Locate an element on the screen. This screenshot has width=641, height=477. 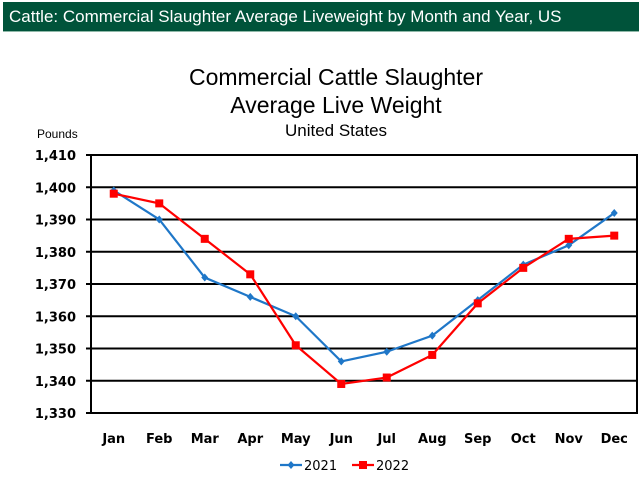
x-tick-label: Jul is located at coordinates (386, 439).